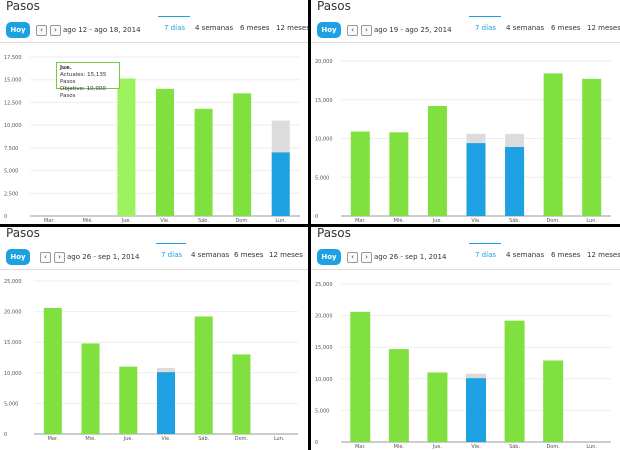  What do you see at coordinates (13, 58) in the screenshot?
I see `y-tick-label: 17,500` at bounding box center [13, 58].